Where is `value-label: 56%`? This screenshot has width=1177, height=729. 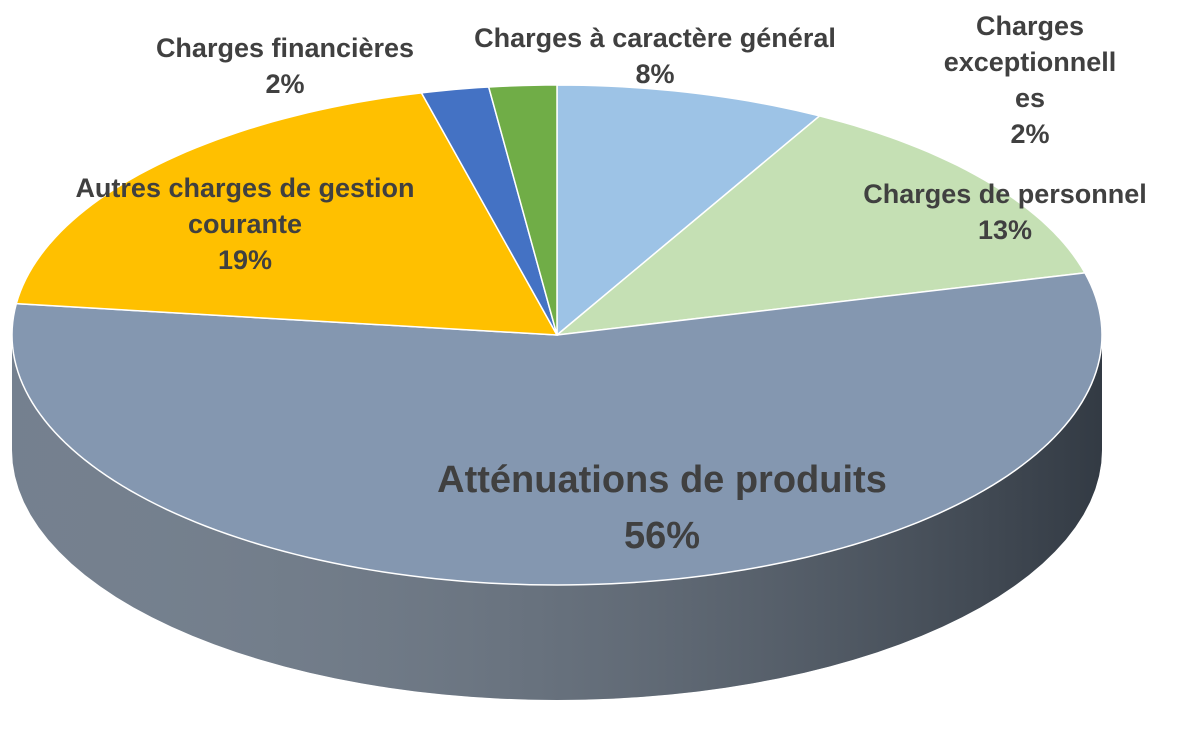
value-label: 56% is located at coordinates (662, 536).